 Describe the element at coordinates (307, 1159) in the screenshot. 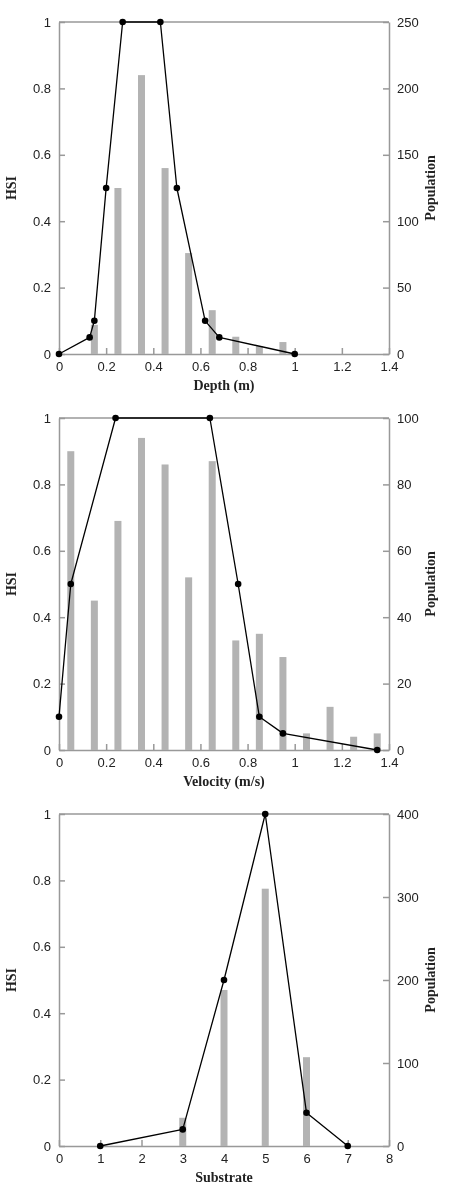

I see `x-tick-label: 6` at that location.